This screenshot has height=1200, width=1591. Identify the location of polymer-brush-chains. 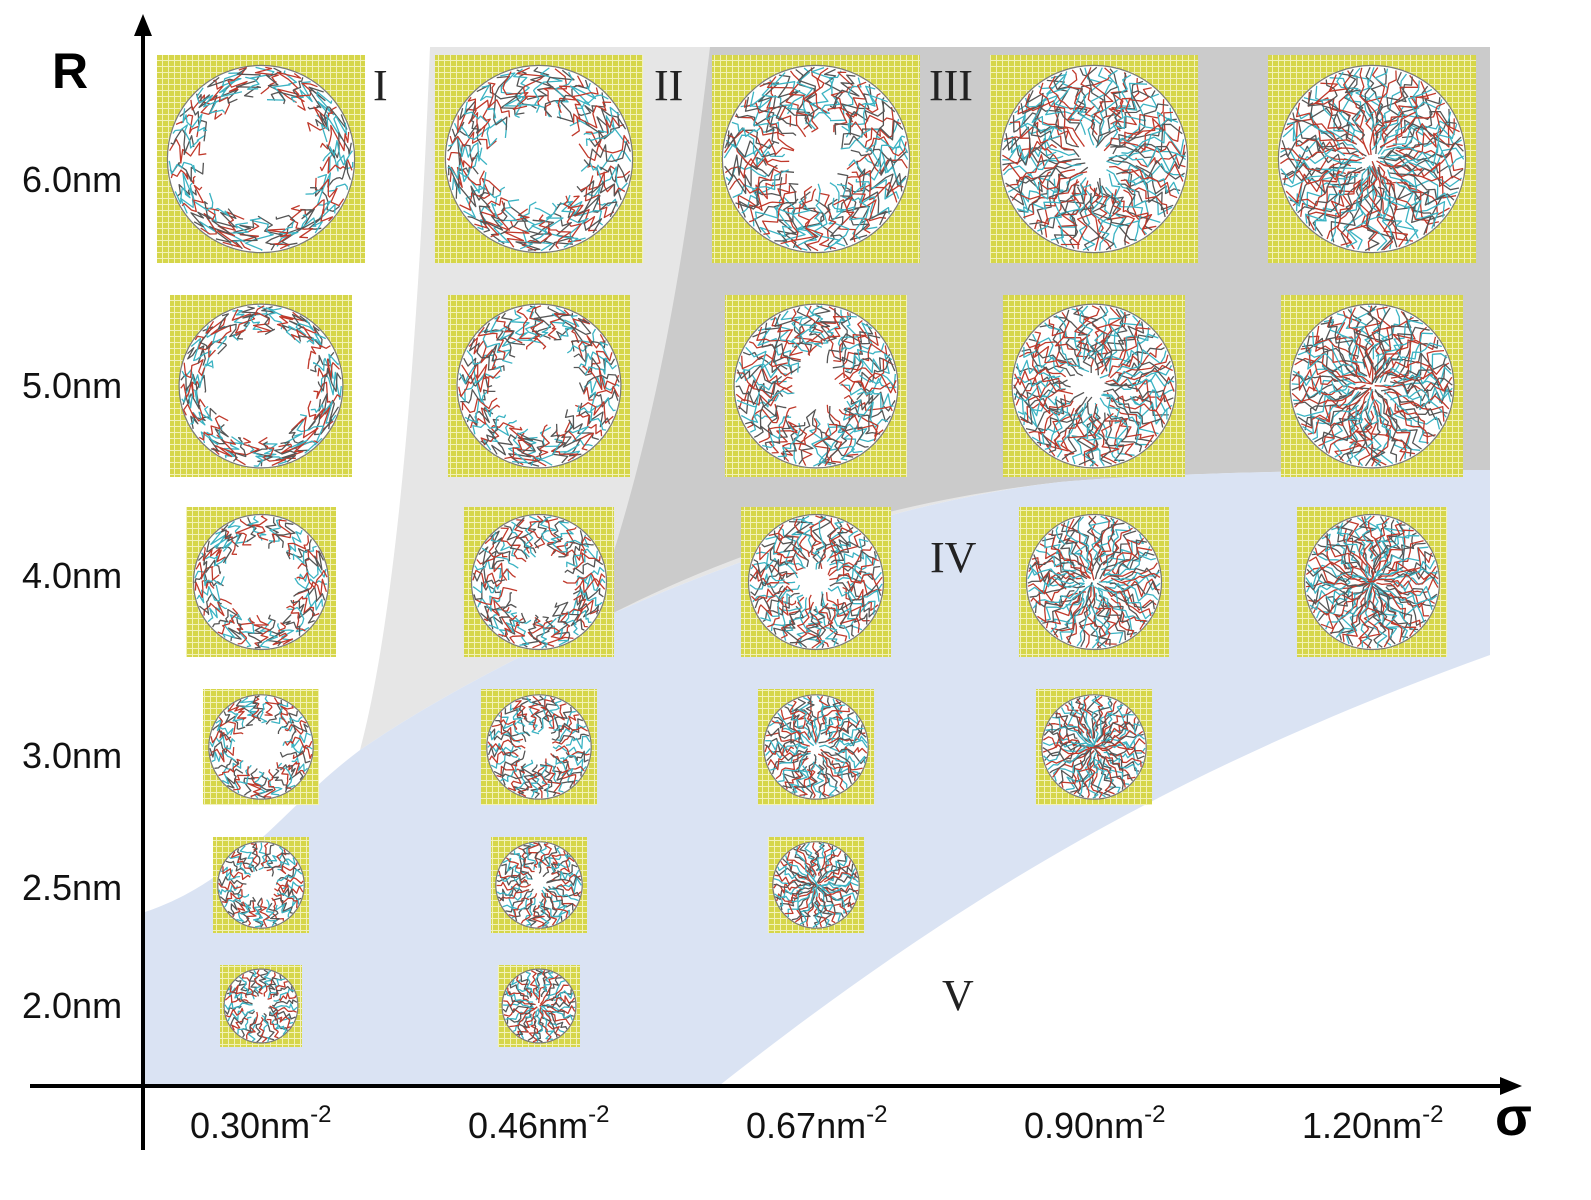
(539, 747).